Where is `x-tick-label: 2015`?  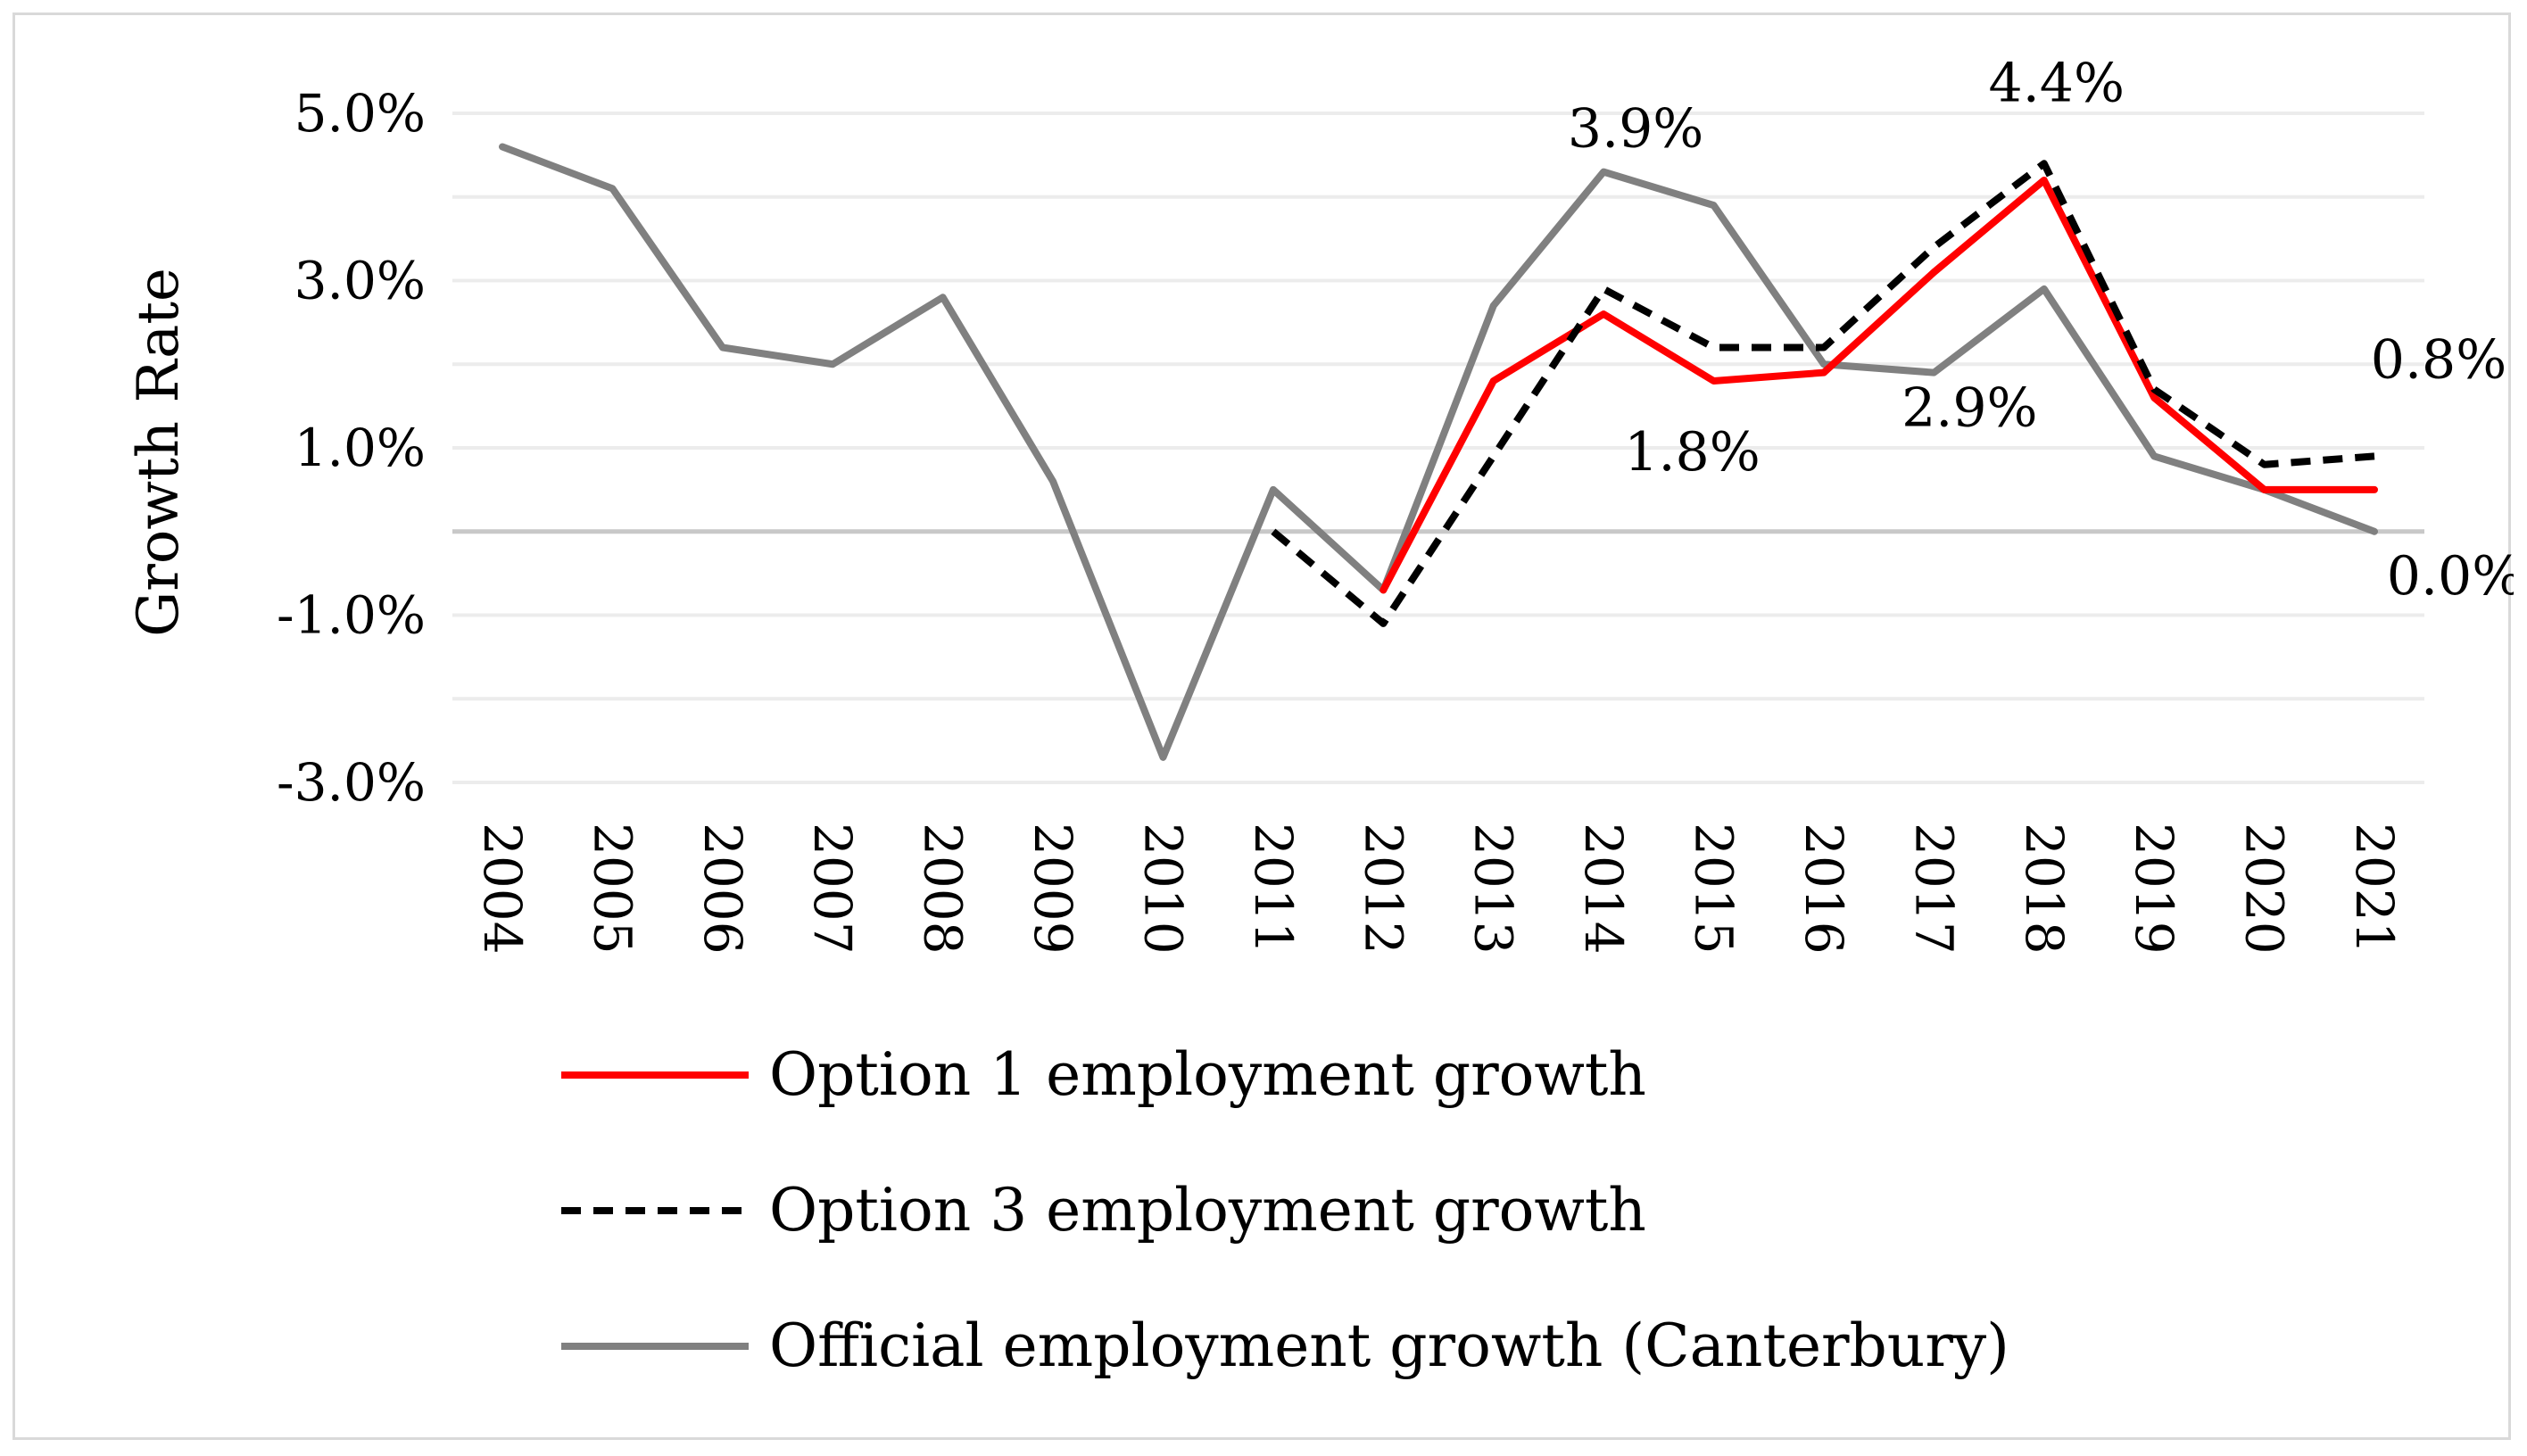
x-tick-label: 2015 is located at coordinates (1714, 889).